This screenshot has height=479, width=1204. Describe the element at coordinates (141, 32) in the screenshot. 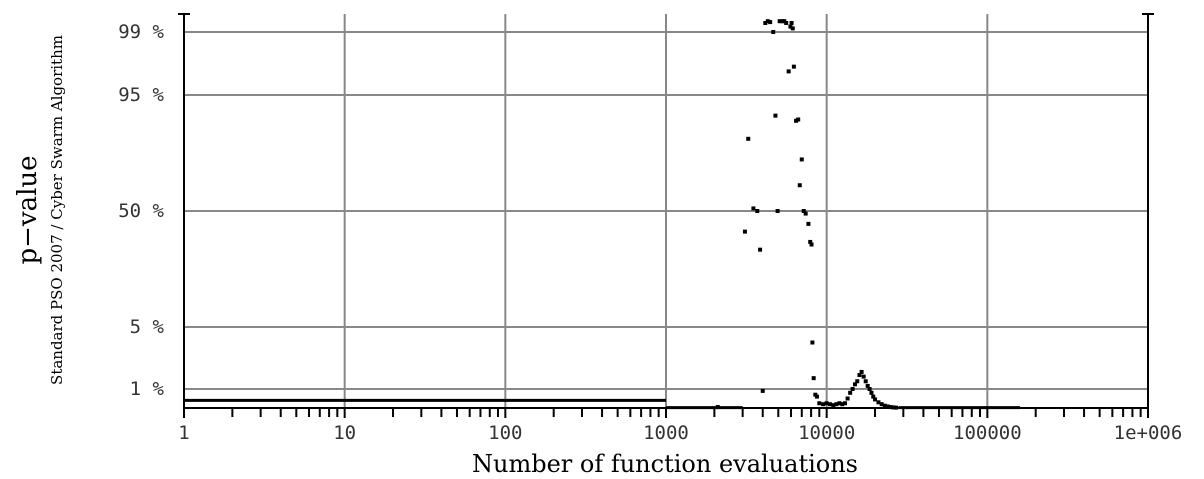

I see `y-tick-label: 99 %` at that location.